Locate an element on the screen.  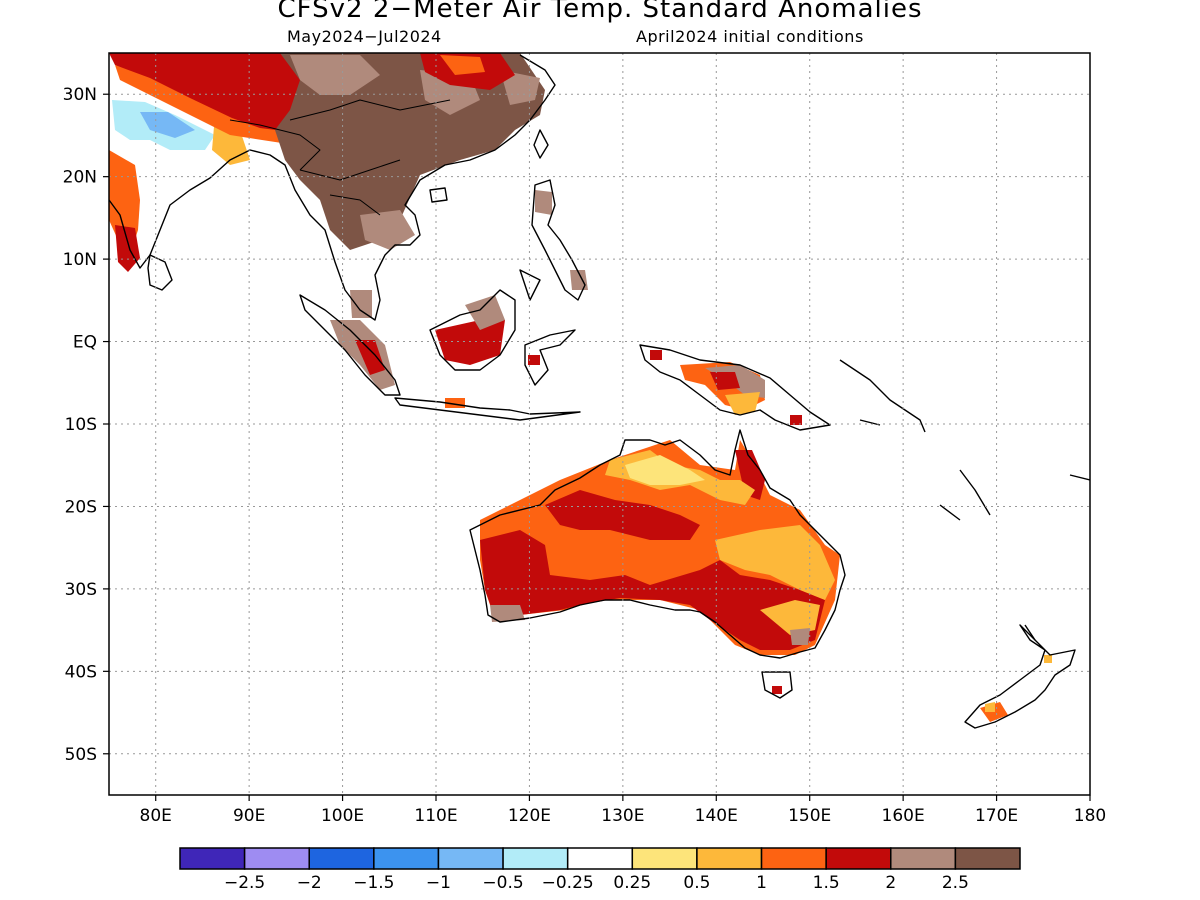
lon-tick-label: 150E is located at coordinates (809, 816).